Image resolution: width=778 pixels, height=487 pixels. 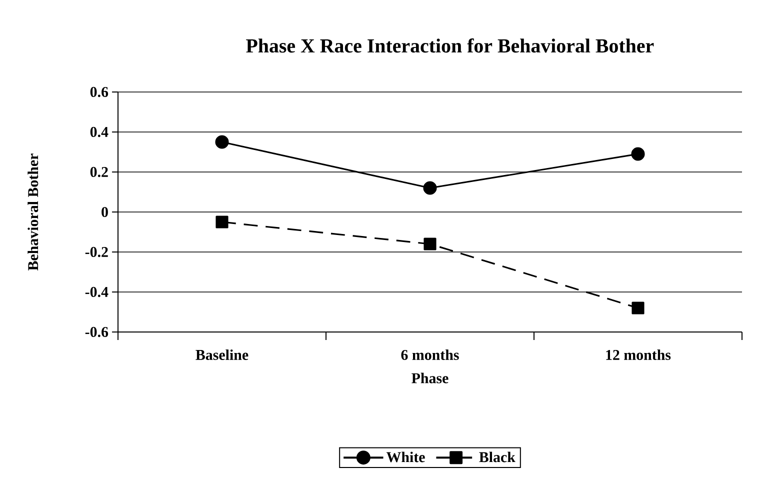 I want to click on y-tick-label: -0.4, so click(x=96, y=292).